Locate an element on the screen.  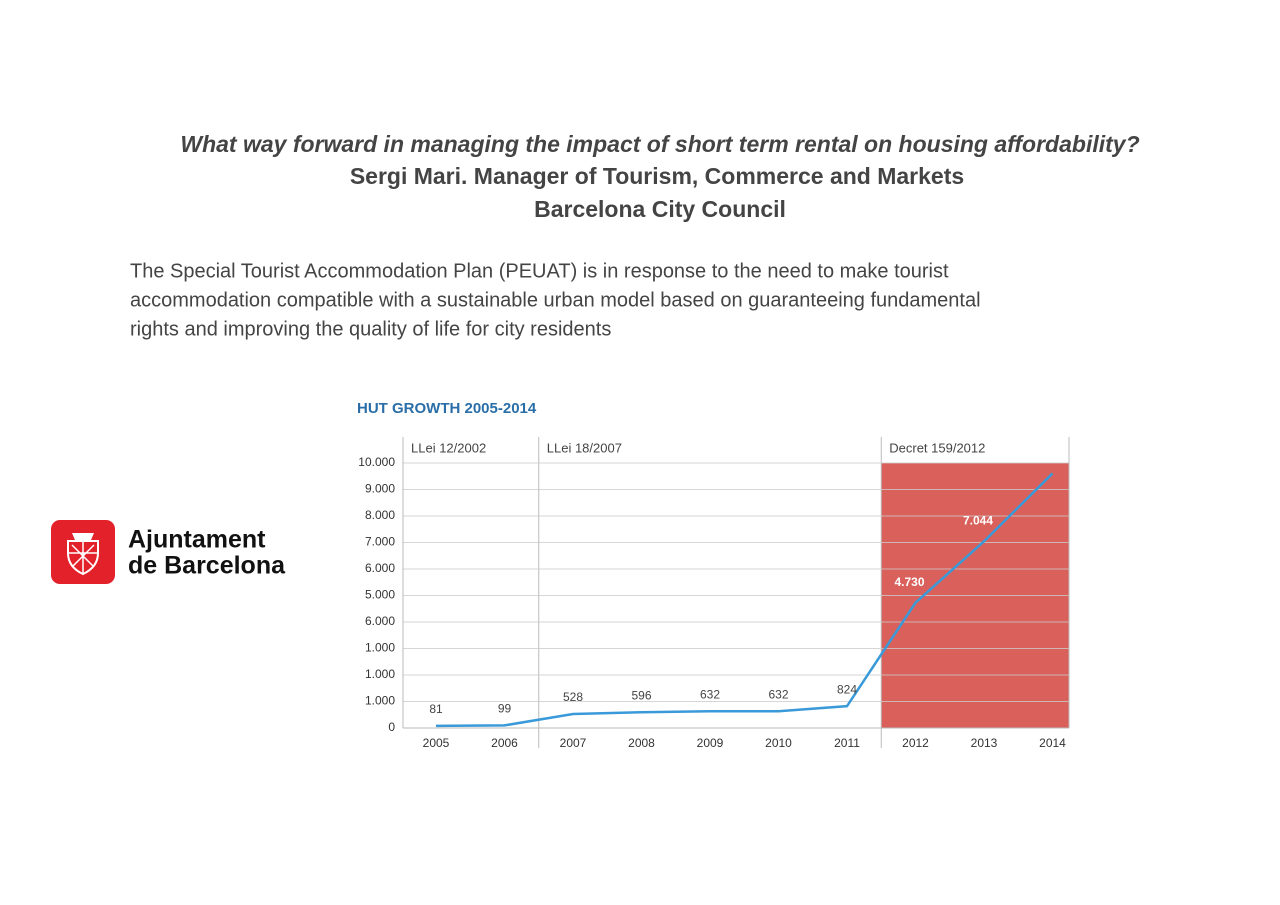
y-tick-label: 10.000 is located at coordinates (376, 462).